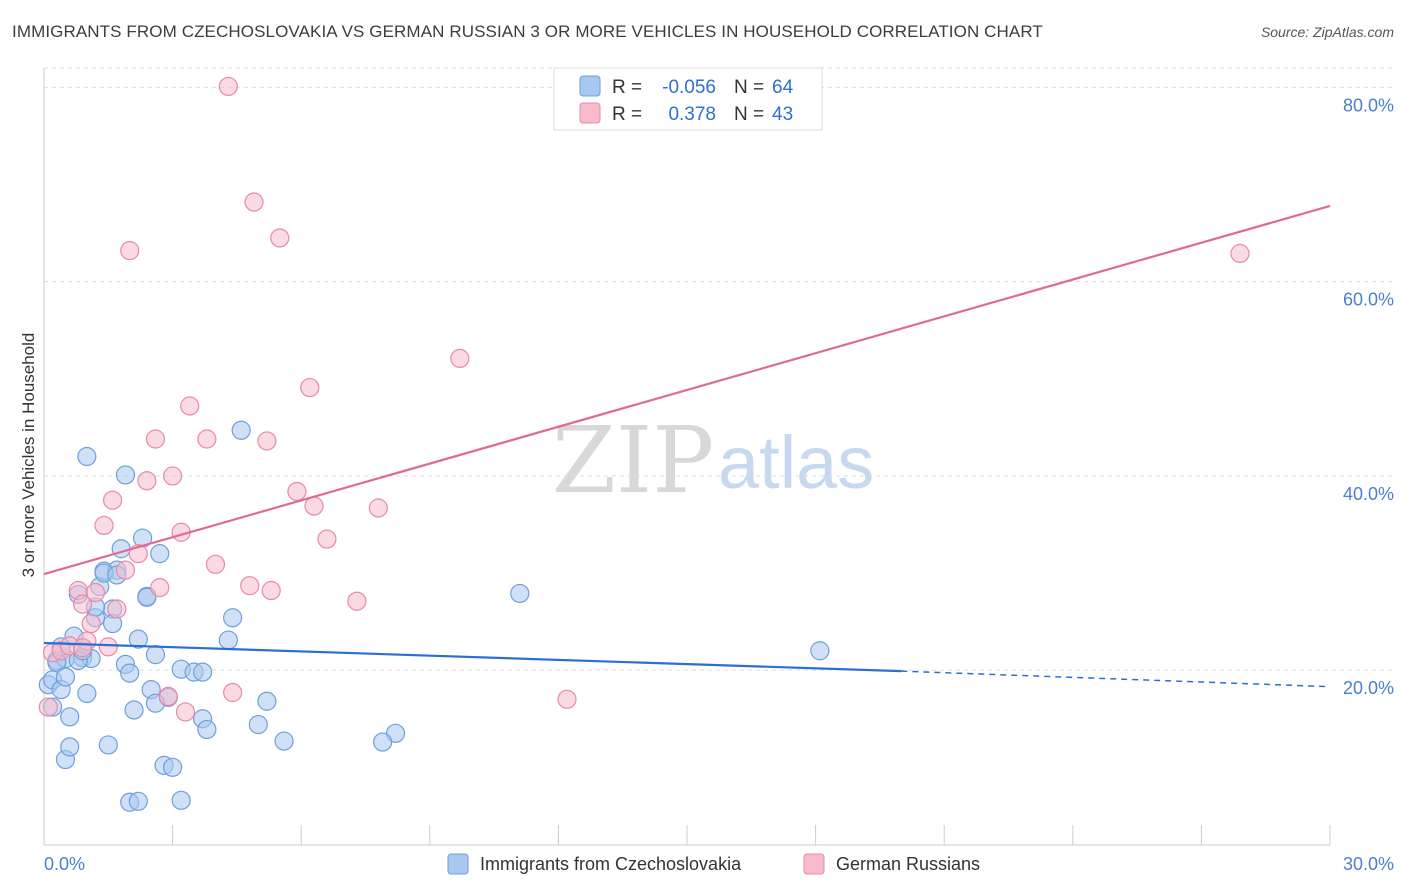  What do you see at coordinates (751, 835) in the screenshot?
I see `x-ticks` at bounding box center [751, 835].